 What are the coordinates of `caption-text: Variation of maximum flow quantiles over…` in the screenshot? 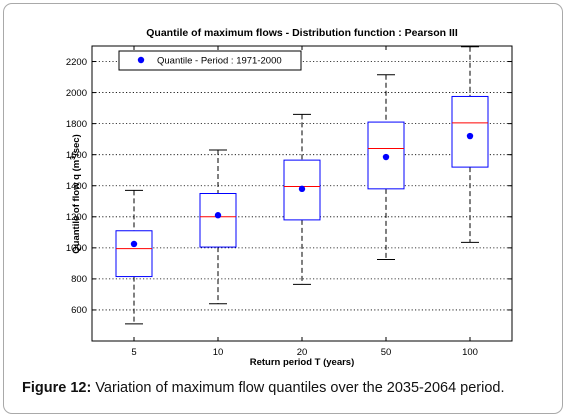 It's located at (298, 388).